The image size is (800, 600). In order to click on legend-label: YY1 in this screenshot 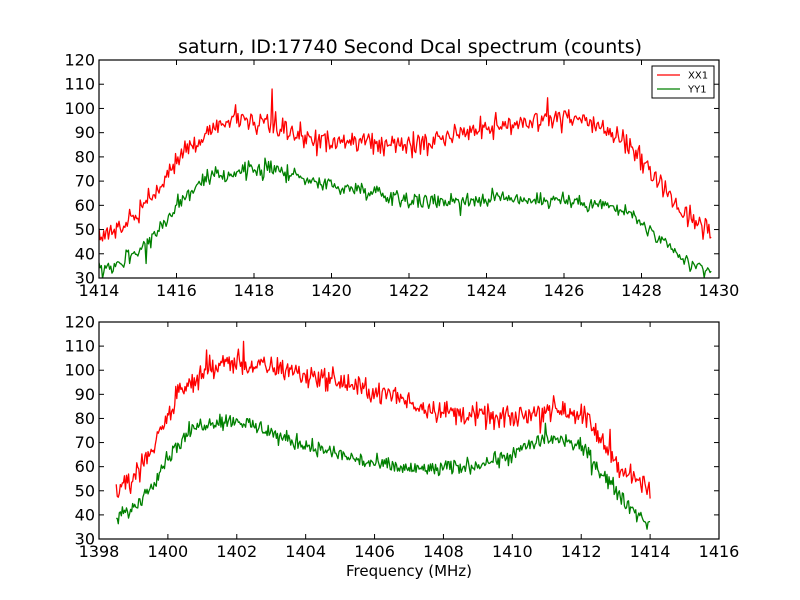, I will do `click(697, 90)`.